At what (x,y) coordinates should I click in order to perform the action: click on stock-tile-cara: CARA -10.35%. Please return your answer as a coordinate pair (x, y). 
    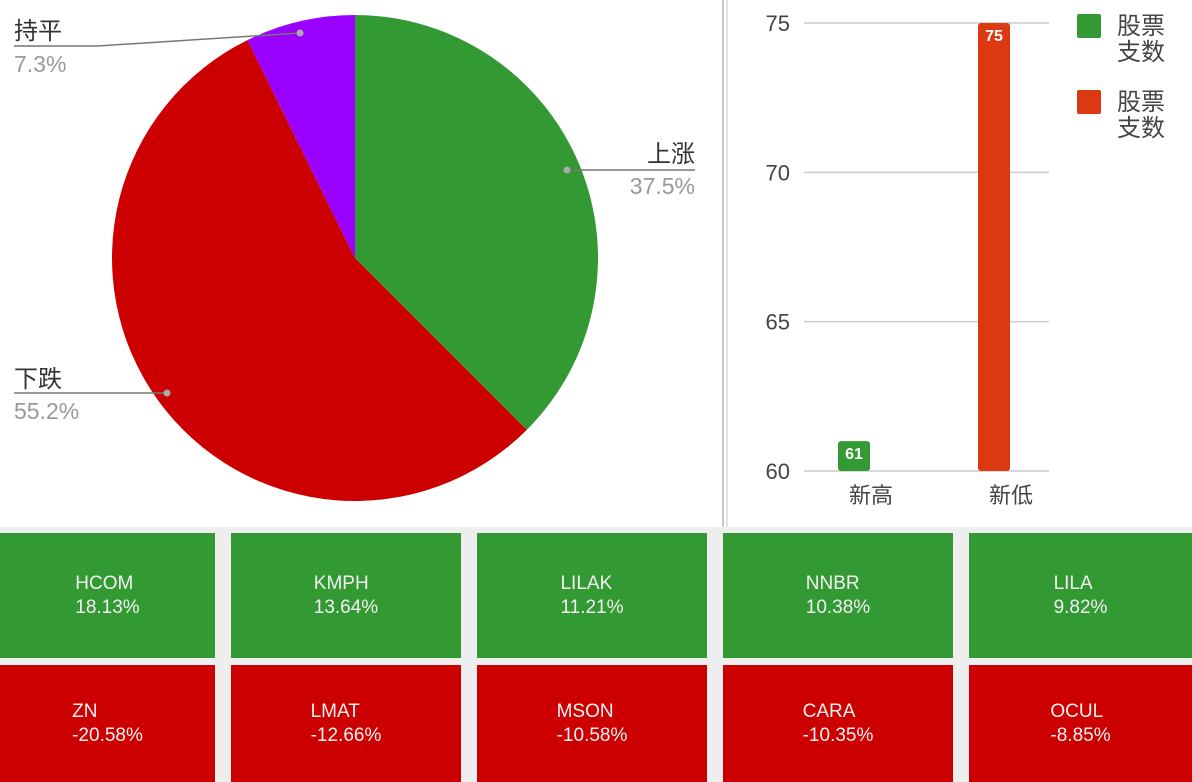
    Looking at the image, I should click on (838, 723).